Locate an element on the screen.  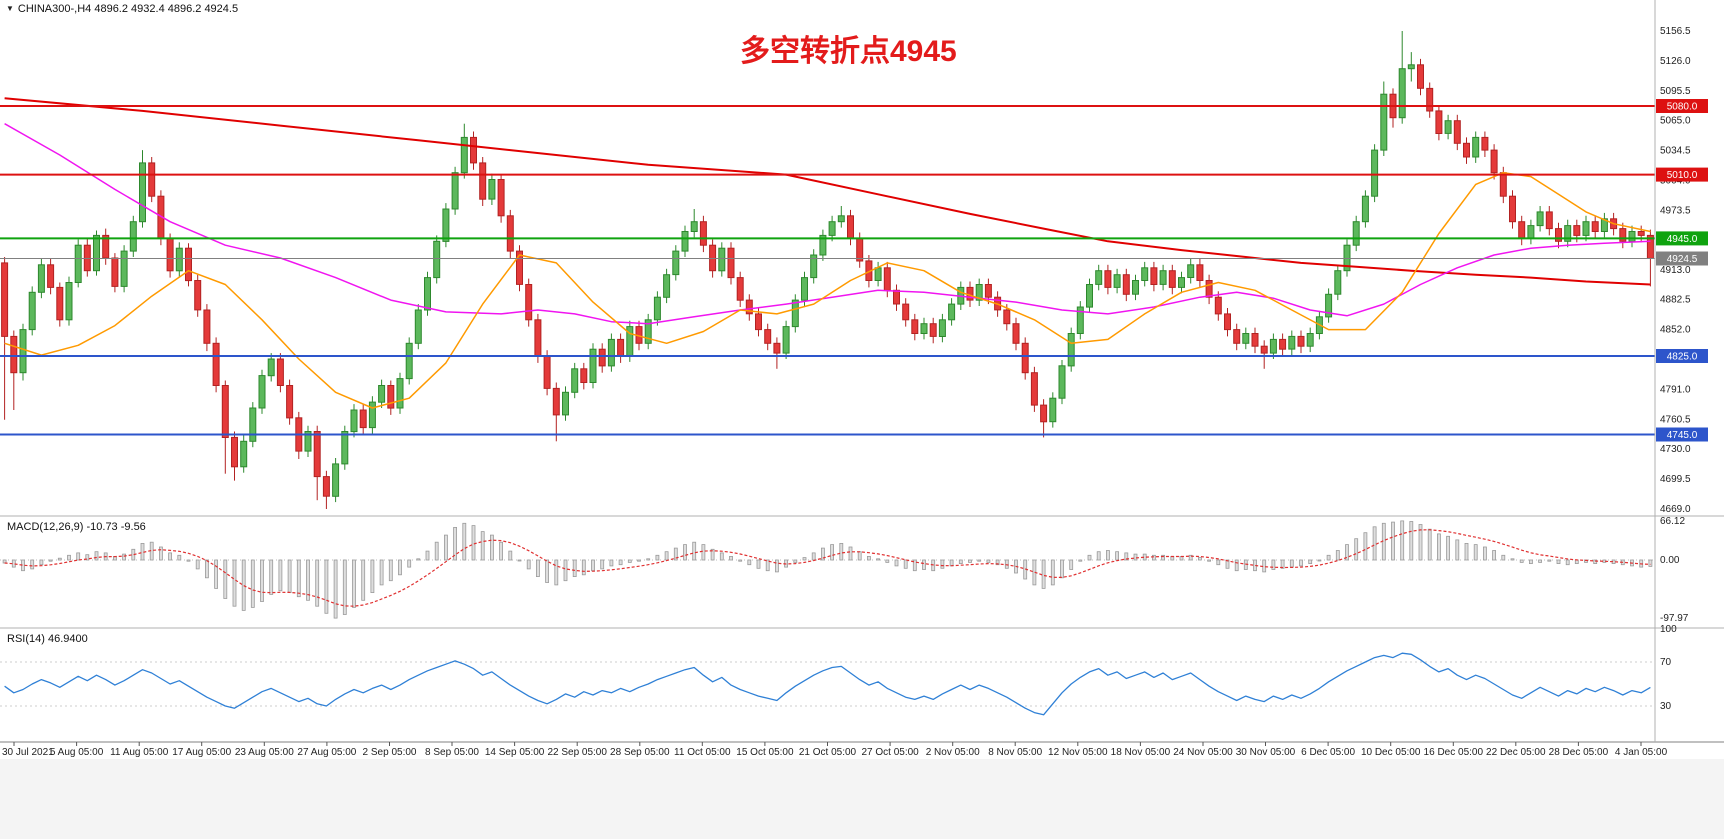
svg-text: 5156.5 is located at coordinates (1675, 31).